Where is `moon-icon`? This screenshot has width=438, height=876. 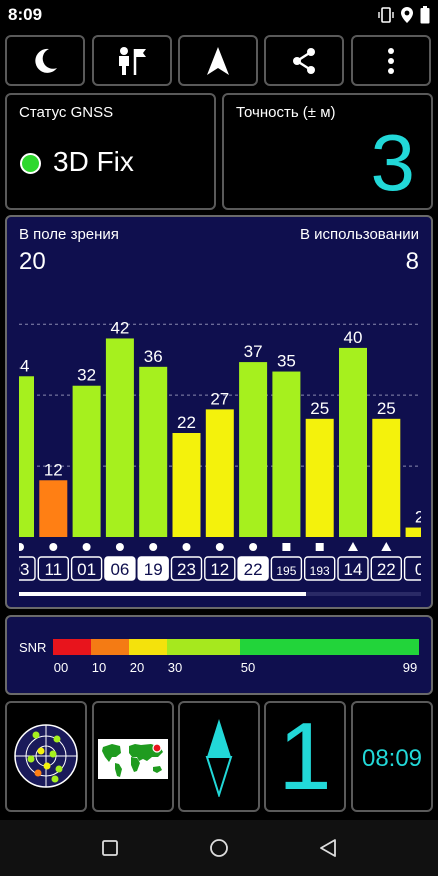
moon-icon is located at coordinates (46, 60).